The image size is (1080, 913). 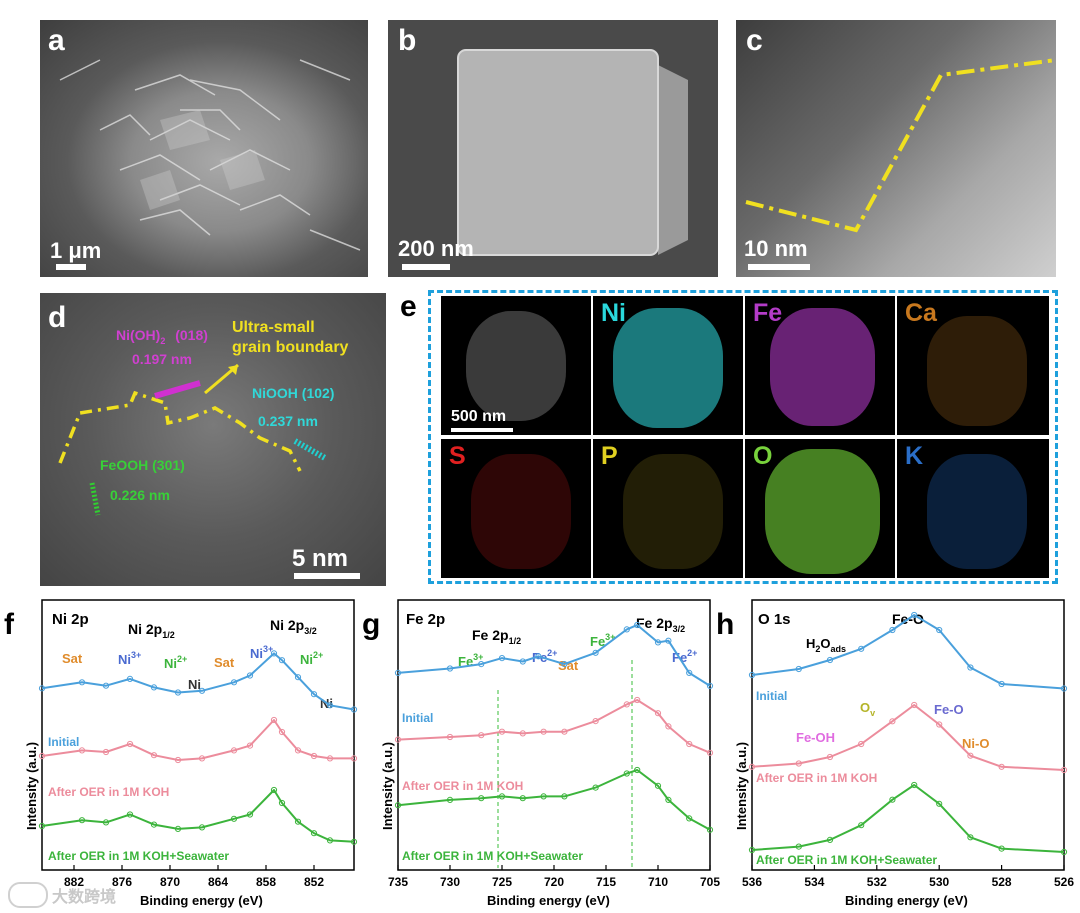 What do you see at coordinates (1064, 882) in the screenshot?
I see `chart-h-xtick-label: 526` at bounding box center [1064, 882].